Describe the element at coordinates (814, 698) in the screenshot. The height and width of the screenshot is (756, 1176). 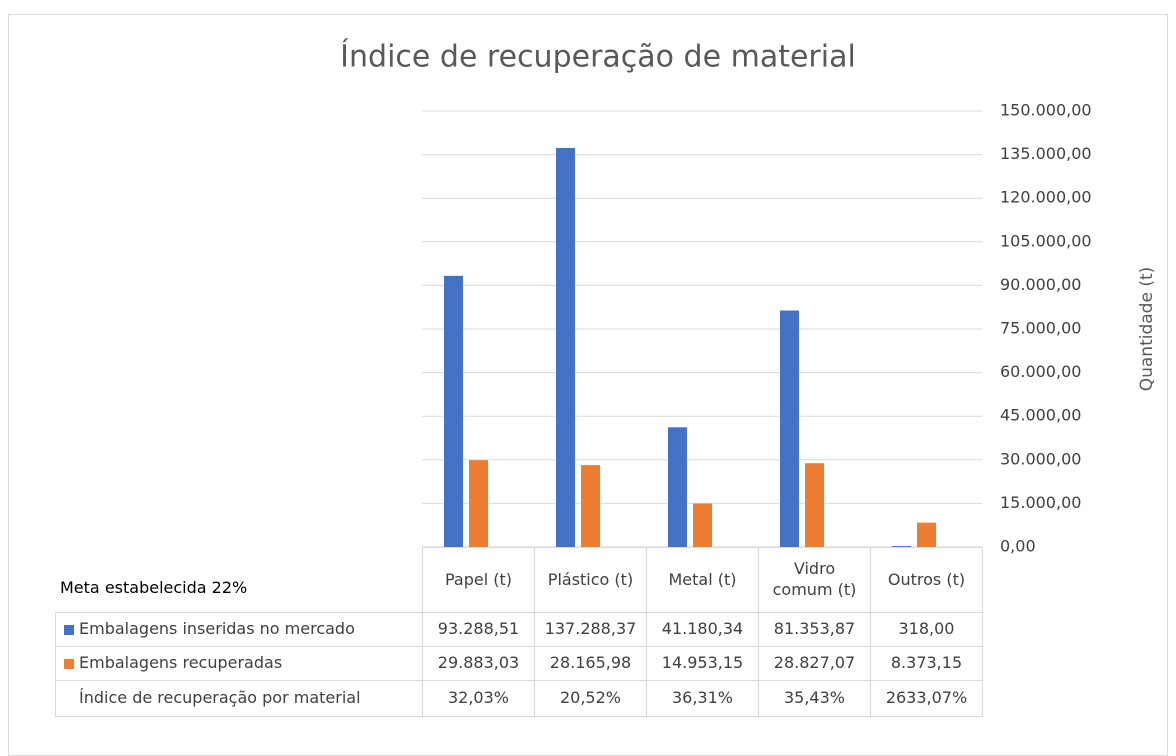
I see `table-value: 35,43%` at that location.